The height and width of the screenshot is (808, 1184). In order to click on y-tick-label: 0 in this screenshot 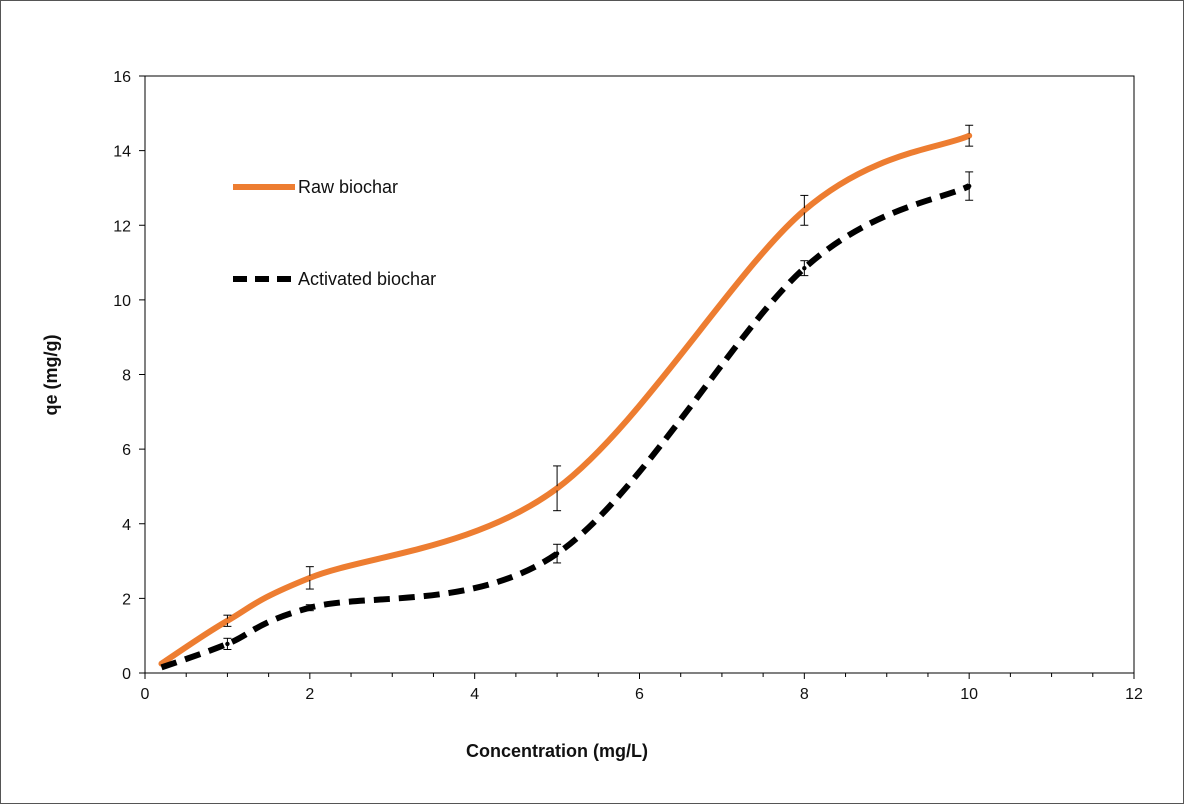, I will do `click(126, 674)`.